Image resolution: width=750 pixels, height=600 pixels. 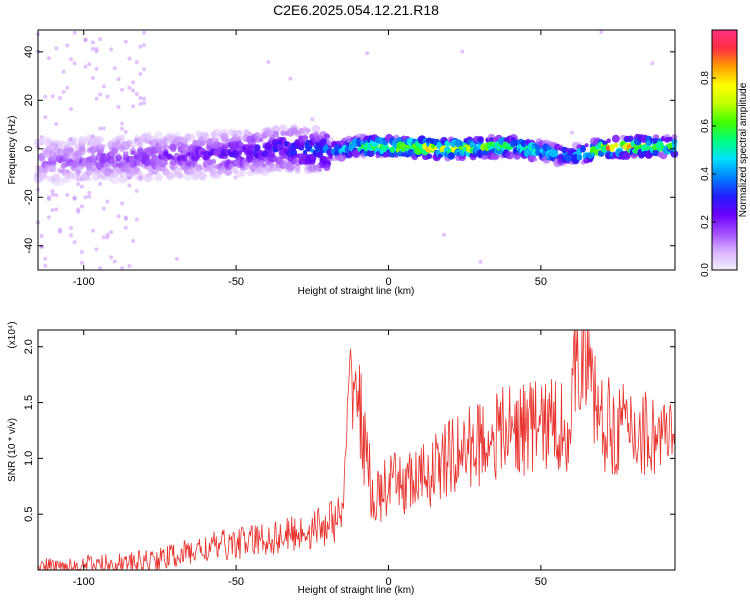 What do you see at coordinates (29, 514) in the screenshot?
I see `snr-y-tick-label: 0.5` at bounding box center [29, 514].